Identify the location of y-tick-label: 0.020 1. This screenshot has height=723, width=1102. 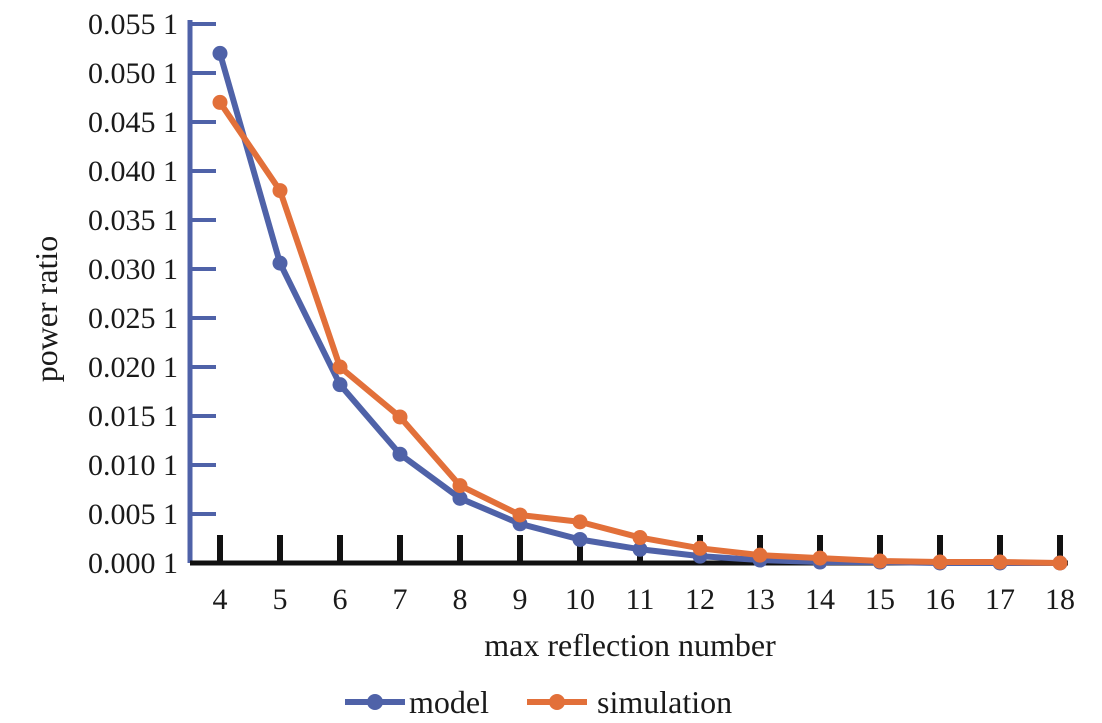
(133, 367).